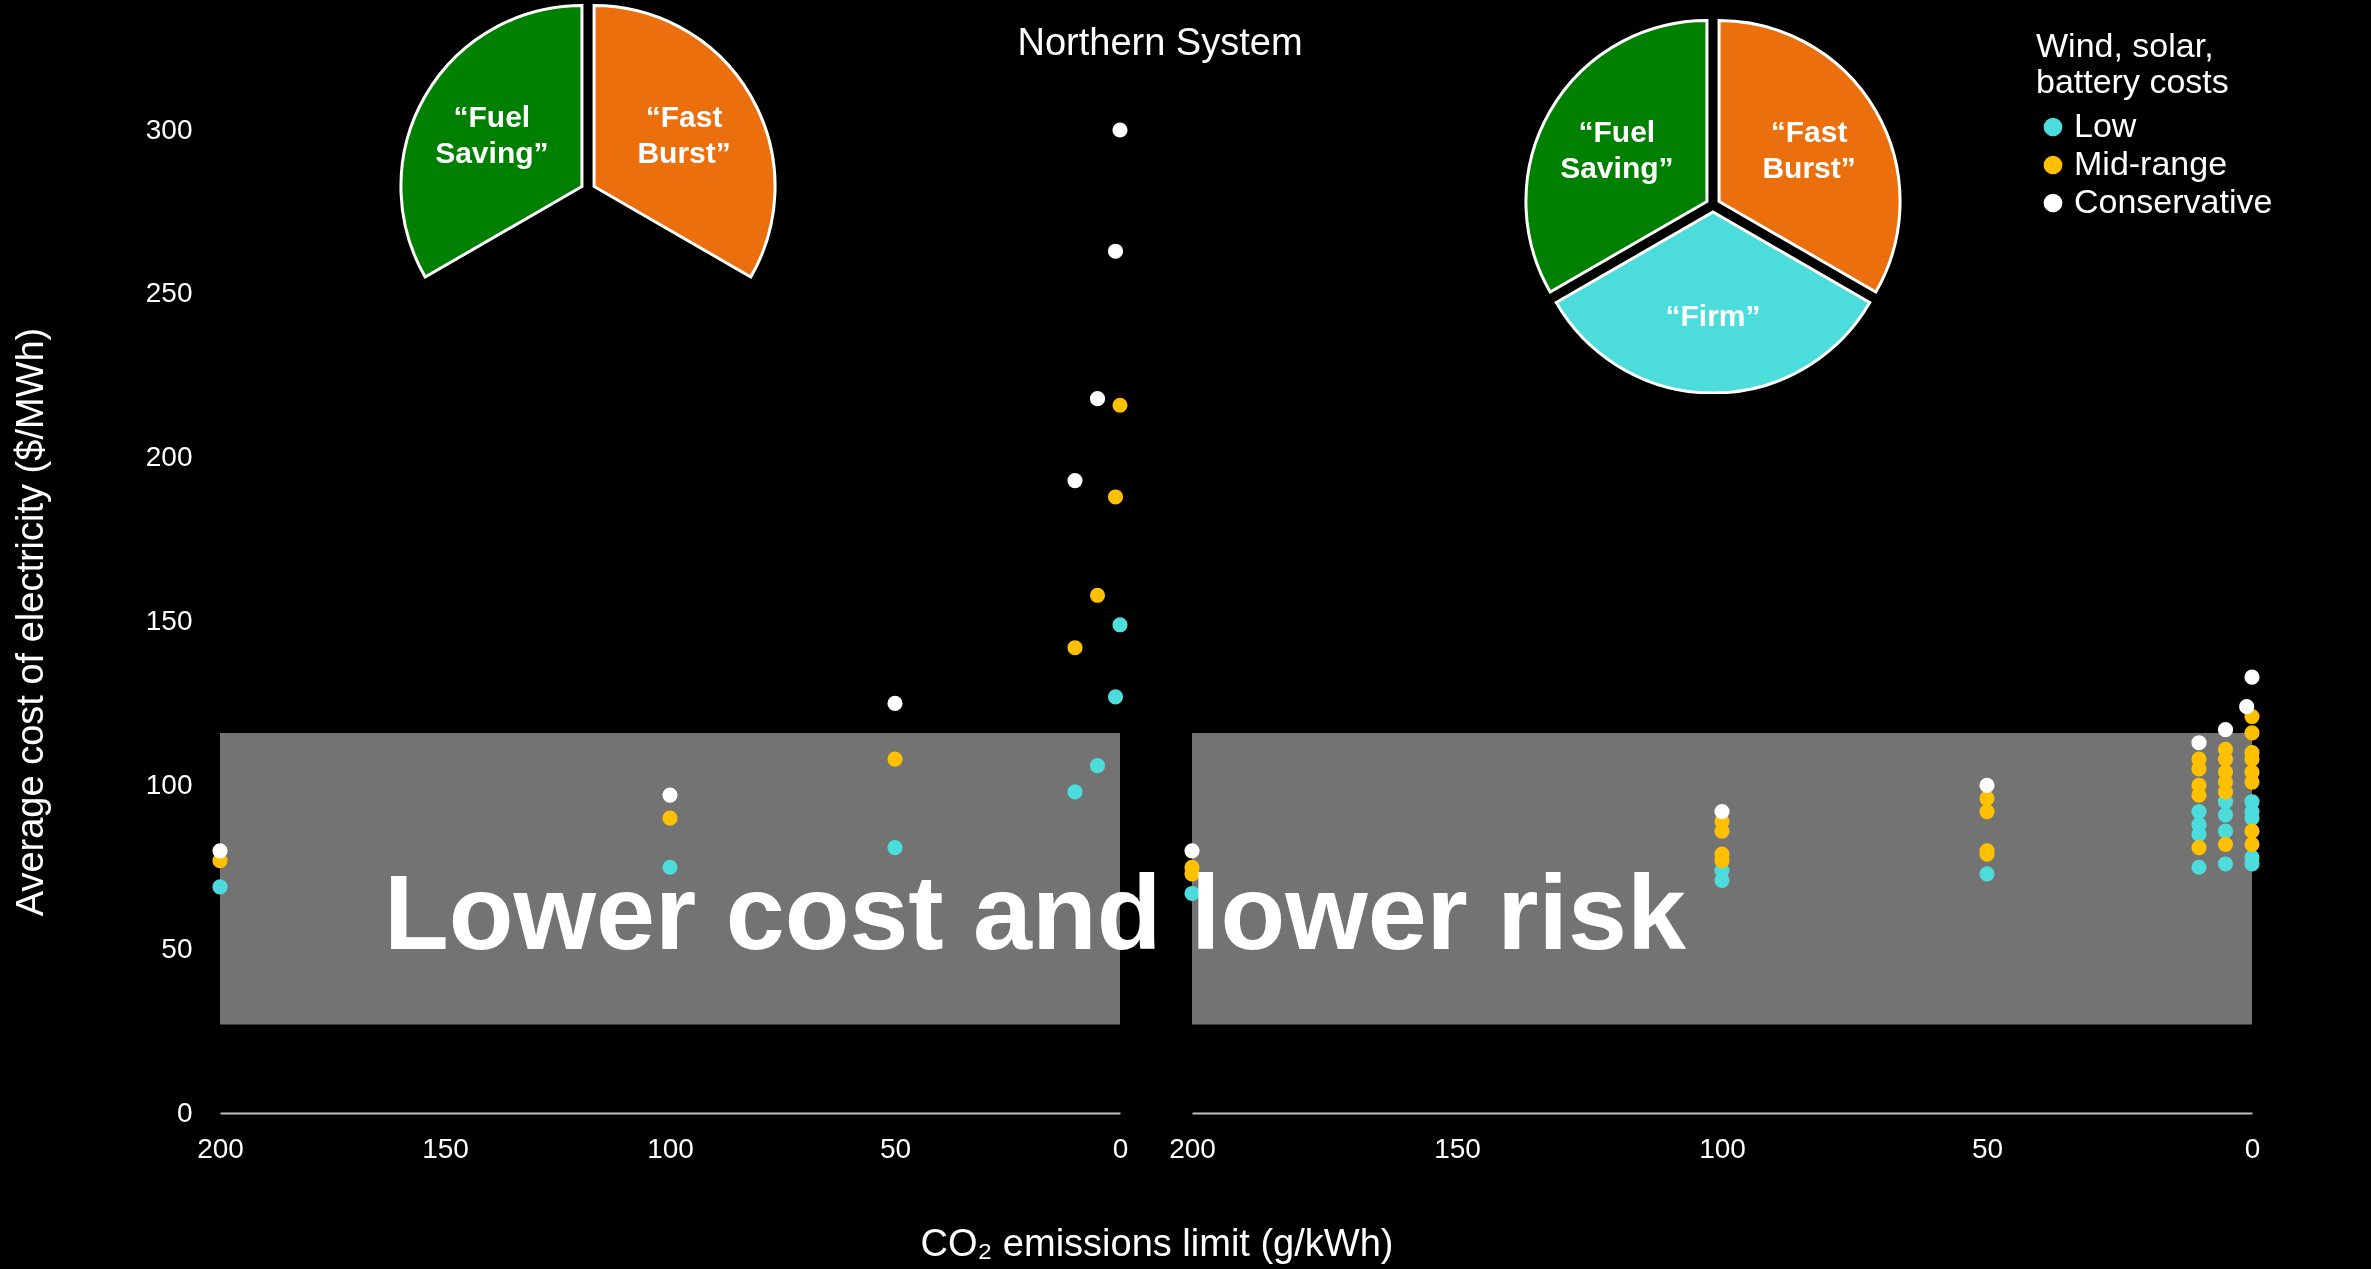 The image size is (2371, 1269). Describe the element at coordinates (2132, 63) in the screenshot. I see `legend-title: Wind, solar, battery costs` at that location.